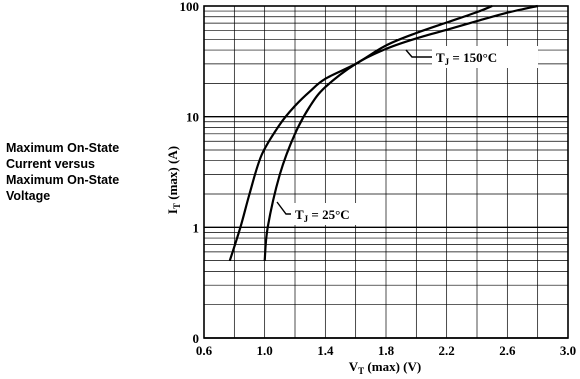  I want to click on y-axis-label-main: I, so click(172, 211).